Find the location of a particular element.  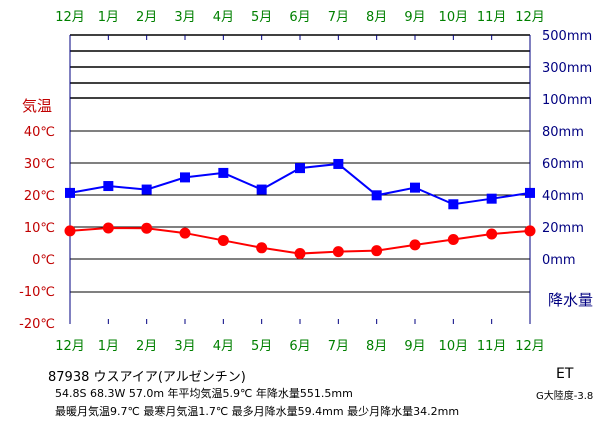

continentality-index: G大陸度-3.8 is located at coordinates (565, 396).